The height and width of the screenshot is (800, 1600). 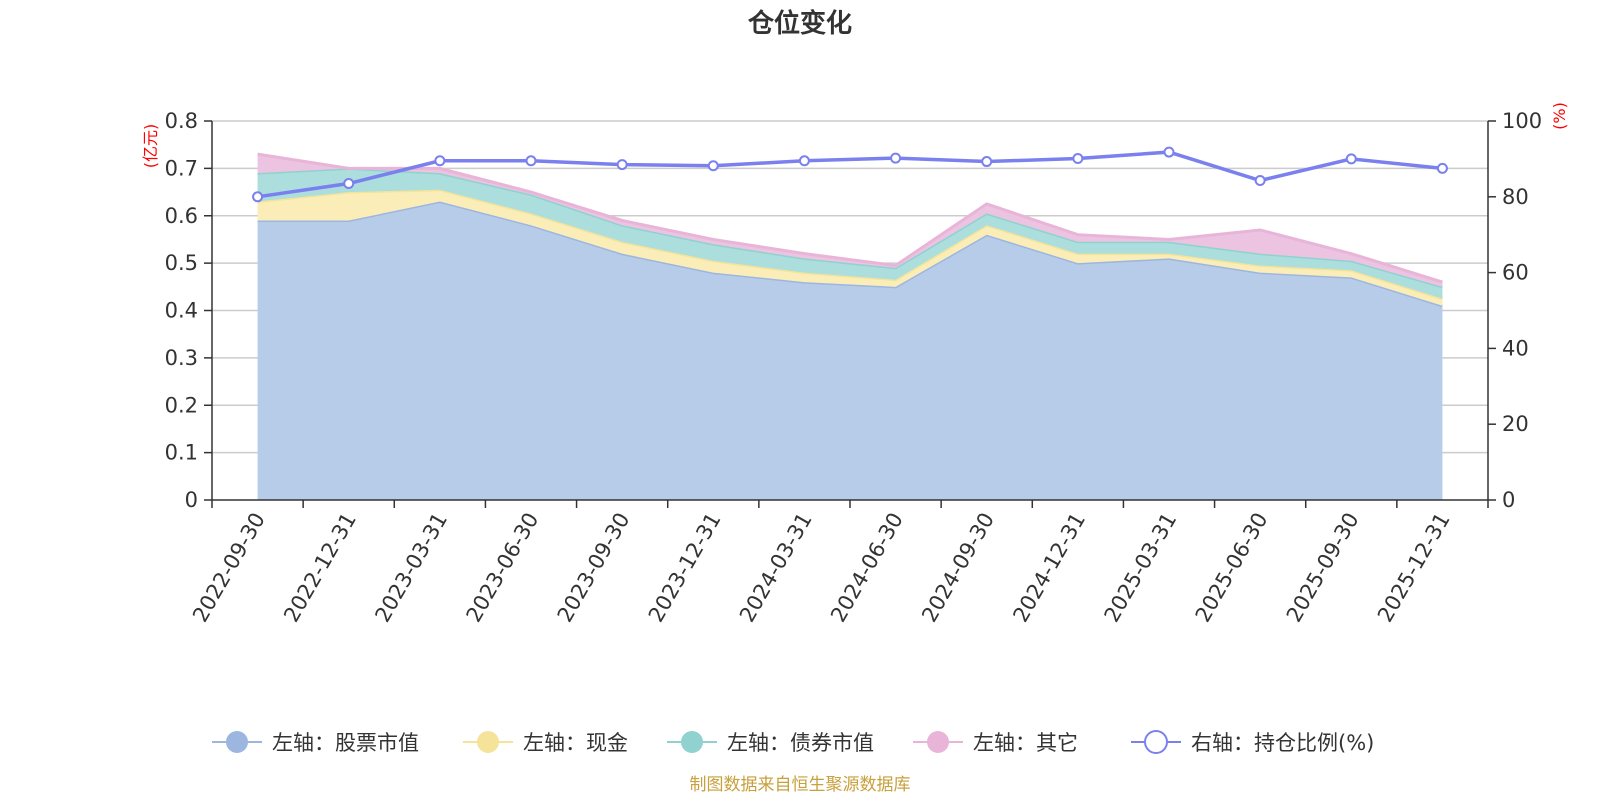 I want to click on x-tick-label: 2023-12-31, so click(x=685, y=568).